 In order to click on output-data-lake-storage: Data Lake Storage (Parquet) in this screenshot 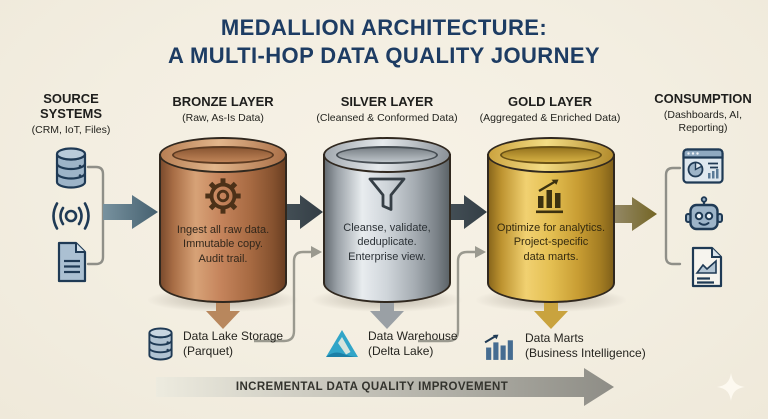, I will do `click(215, 344)`.